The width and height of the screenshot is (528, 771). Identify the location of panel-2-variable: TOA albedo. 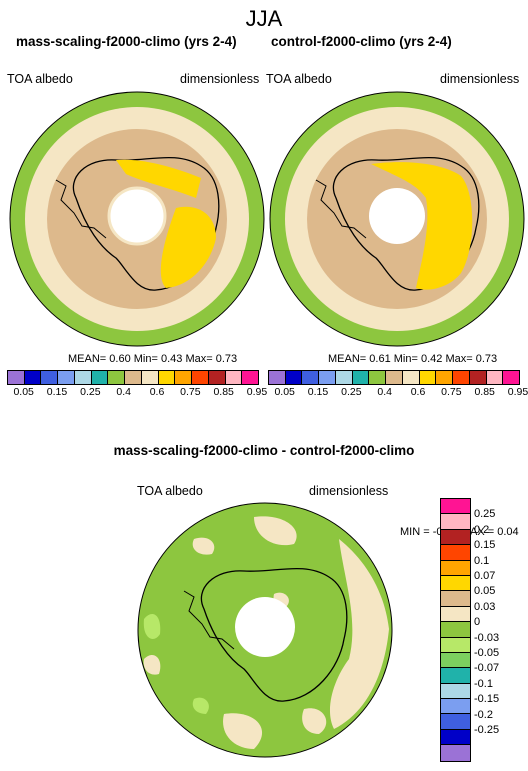
(299, 79).